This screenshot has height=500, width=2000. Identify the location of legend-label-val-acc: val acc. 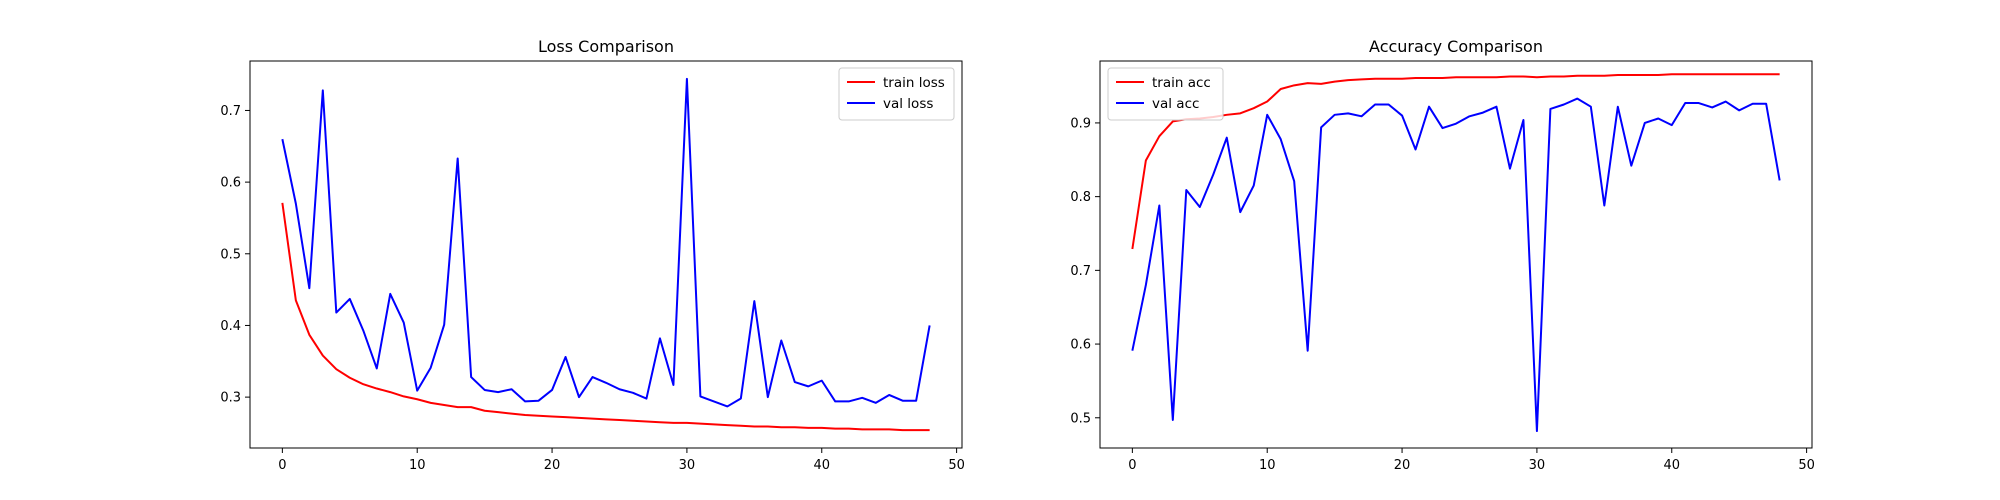
(1175, 104).